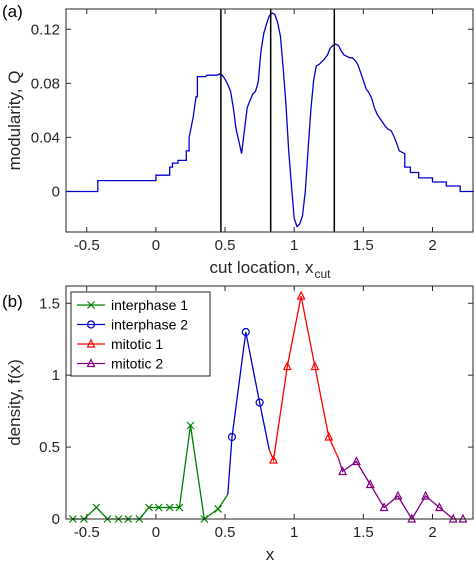 The height and width of the screenshot is (565, 474). I want to click on a-x-tick-label: 2, so click(432, 245).